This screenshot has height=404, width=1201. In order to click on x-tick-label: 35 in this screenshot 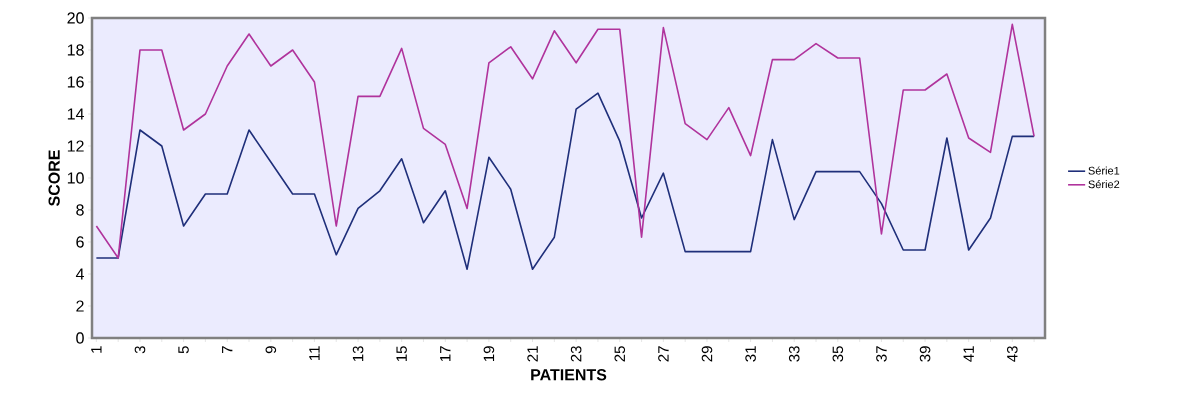, I will do `click(838, 354)`.